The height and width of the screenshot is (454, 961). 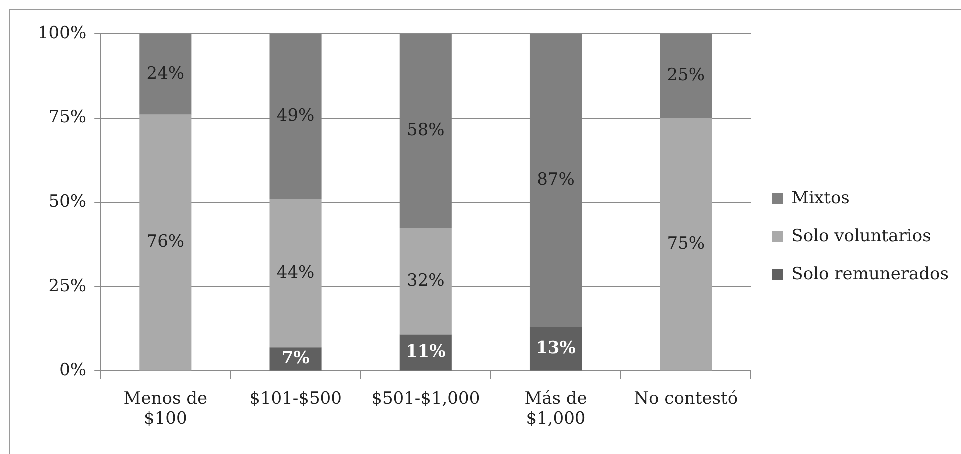 I want to click on x-tick-label: Menos de $100, so click(x=166, y=409).